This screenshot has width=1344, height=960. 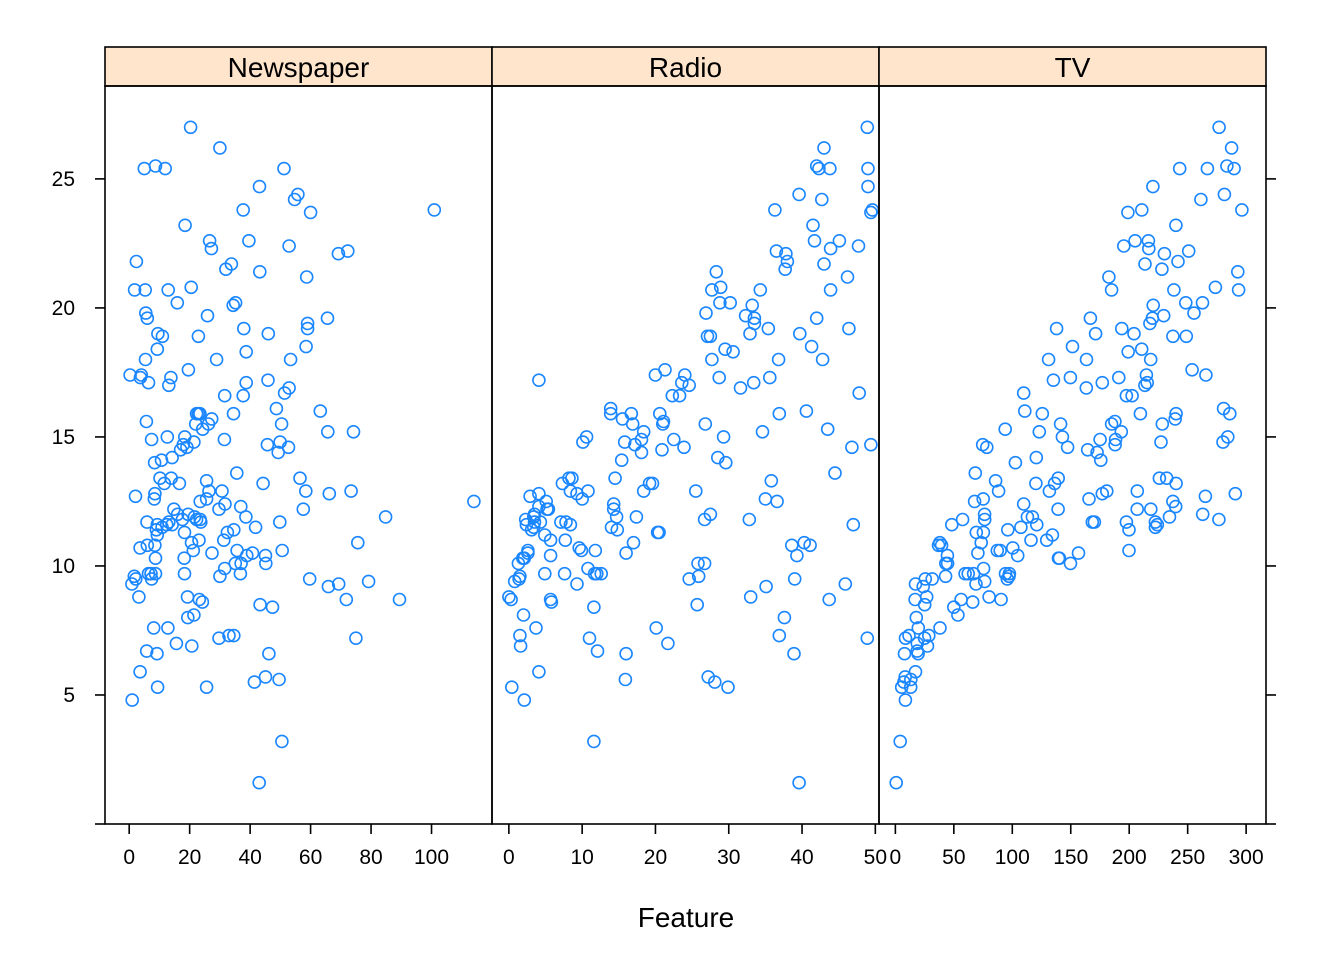 What do you see at coordinates (78, 496) in the screenshot?
I see `y-axis: 5 10 15 20 25` at bounding box center [78, 496].